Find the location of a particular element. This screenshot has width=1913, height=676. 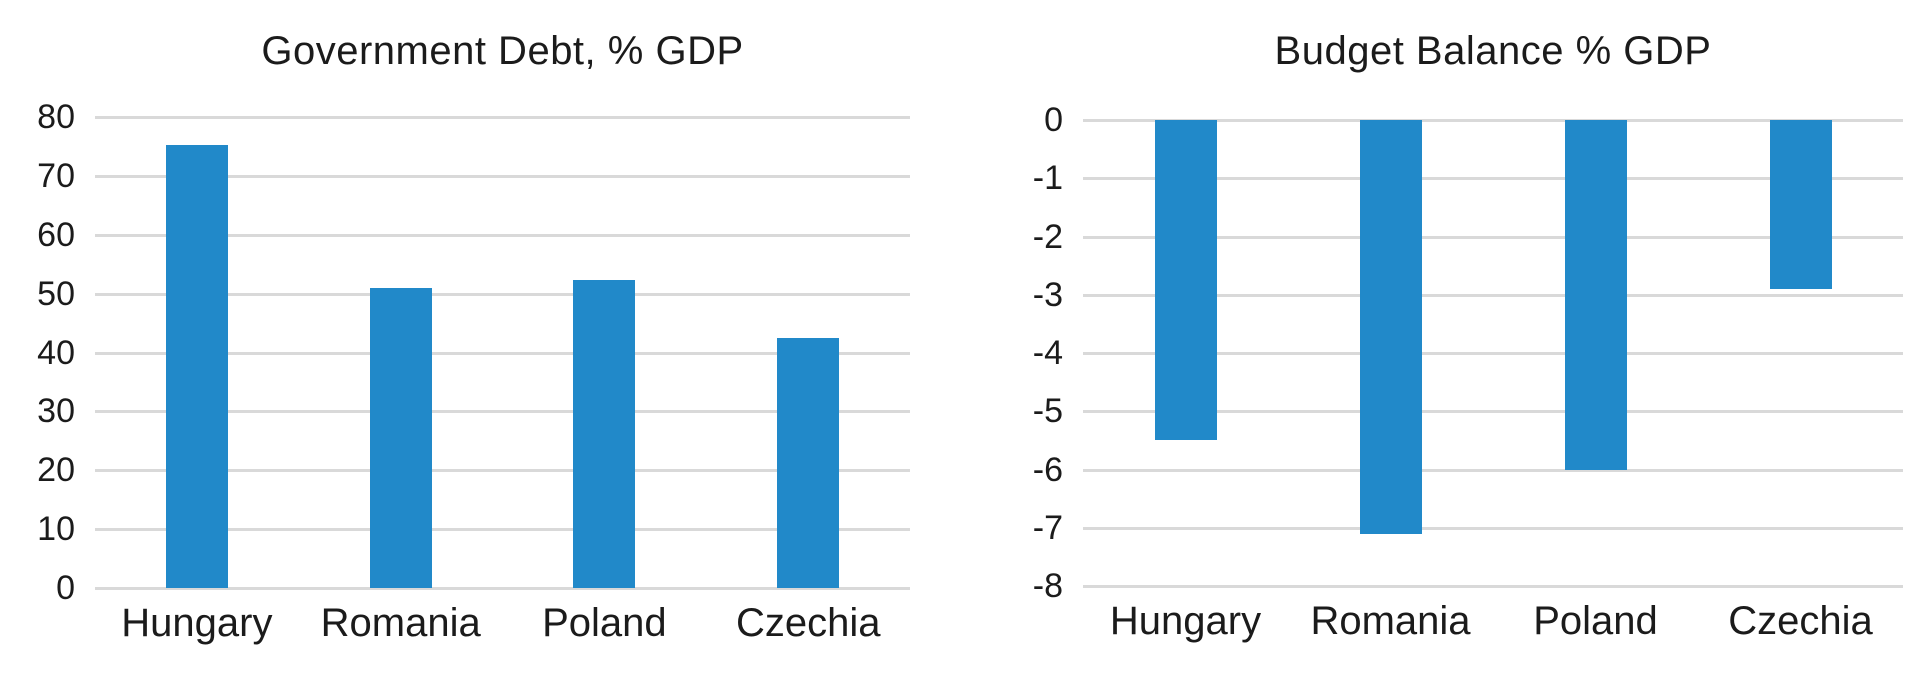

y-axis-tick-label: 10 is located at coordinates (56, 529).